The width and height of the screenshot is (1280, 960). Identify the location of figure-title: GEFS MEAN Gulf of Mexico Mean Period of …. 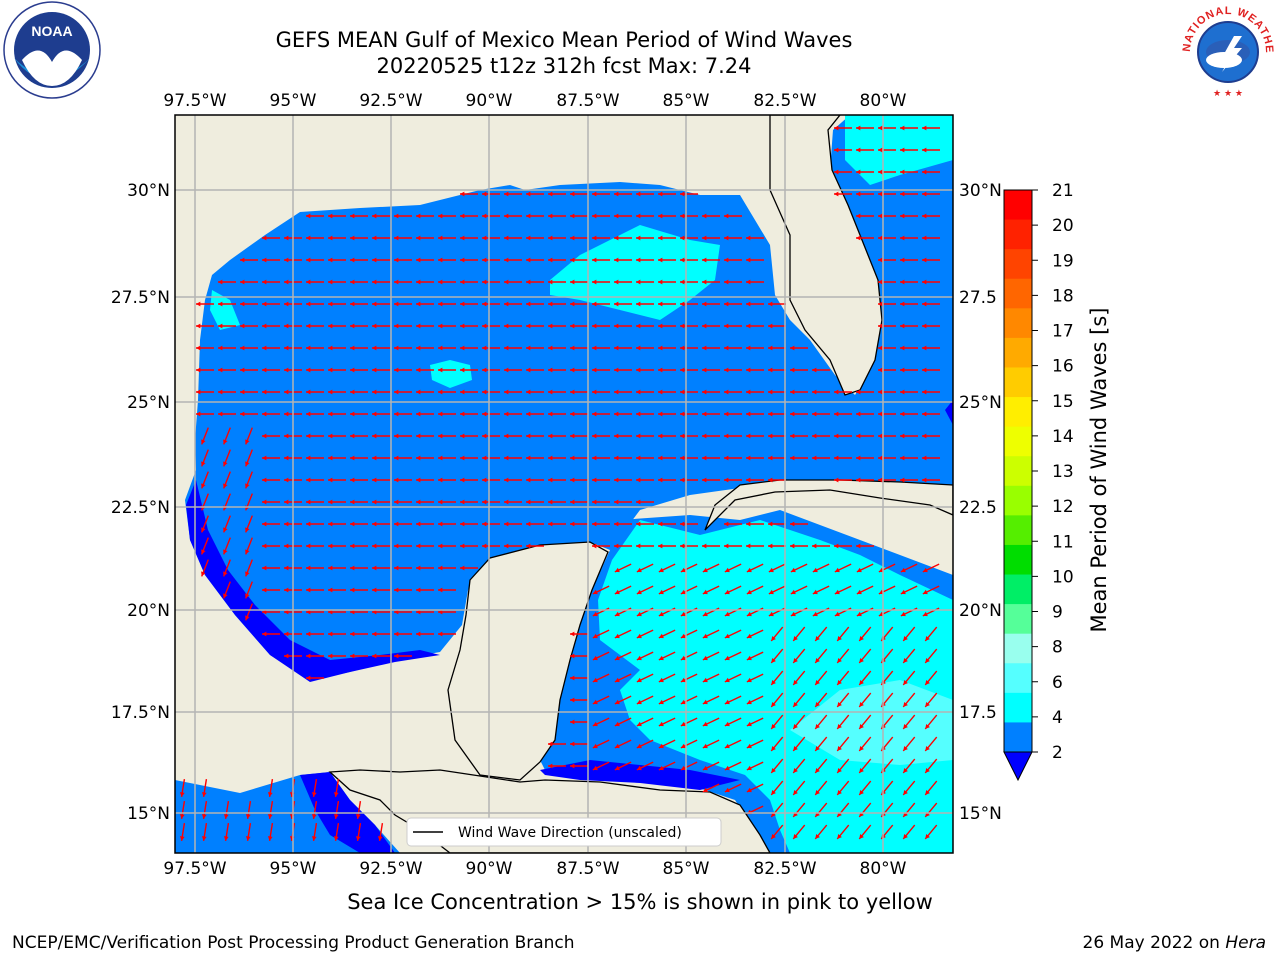
(564, 40).